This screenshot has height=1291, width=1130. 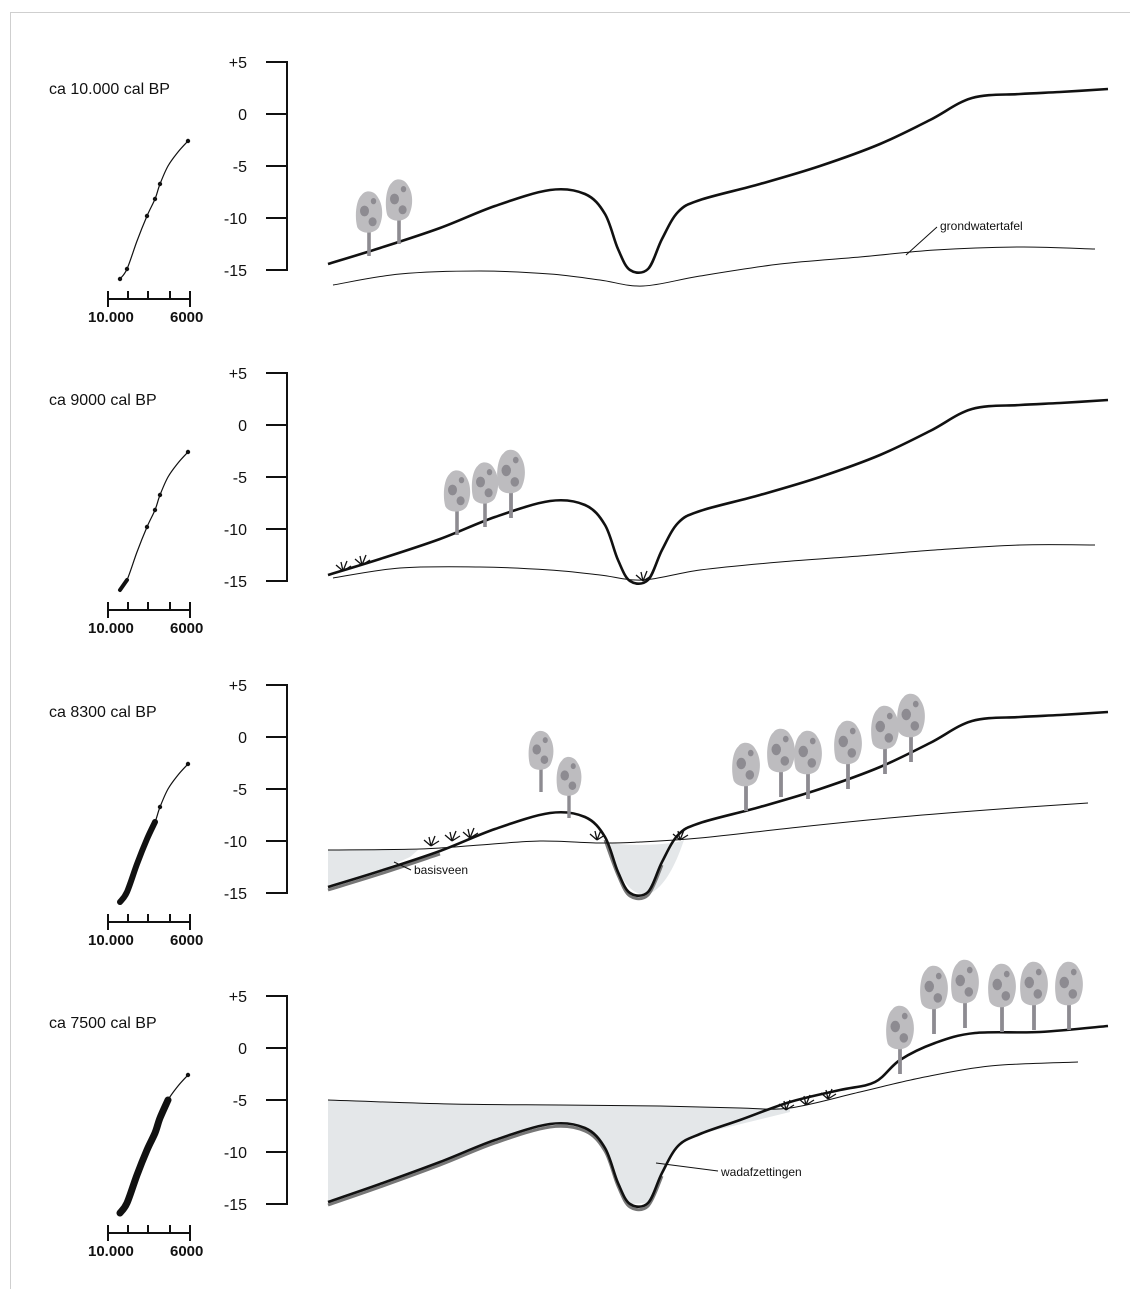 What do you see at coordinates (633, 870) in the screenshot?
I see `channel-base` at bounding box center [633, 870].